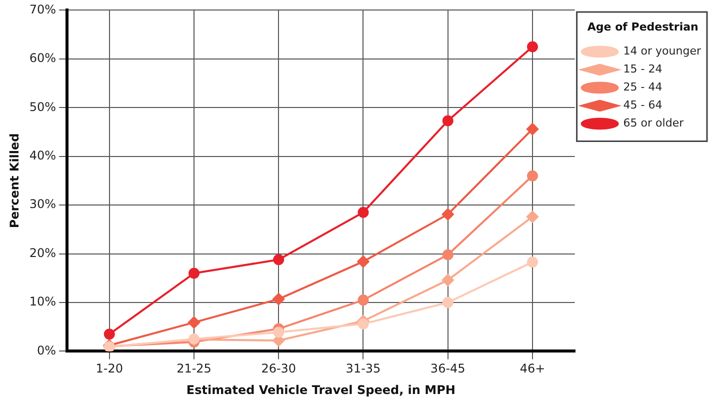 The image size is (715, 406). What do you see at coordinates (42, 9) in the screenshot?
I see `y-tick-label: 70%` at bounding box center [42, 9].